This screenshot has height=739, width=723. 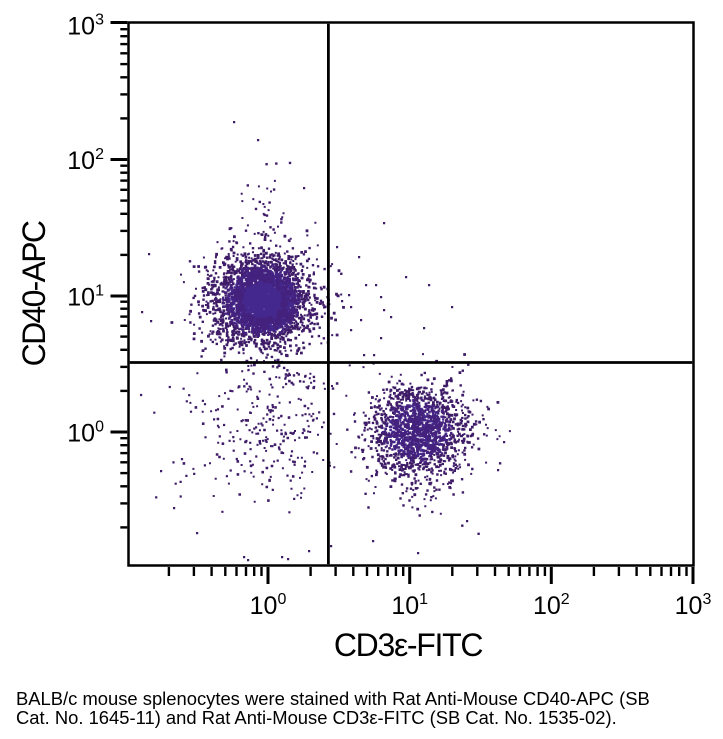 What do you see at coordinates (408, 645) in the screenshot?
I see `svg-text: CD3ε-FITC` at bounding box center [408, 645].